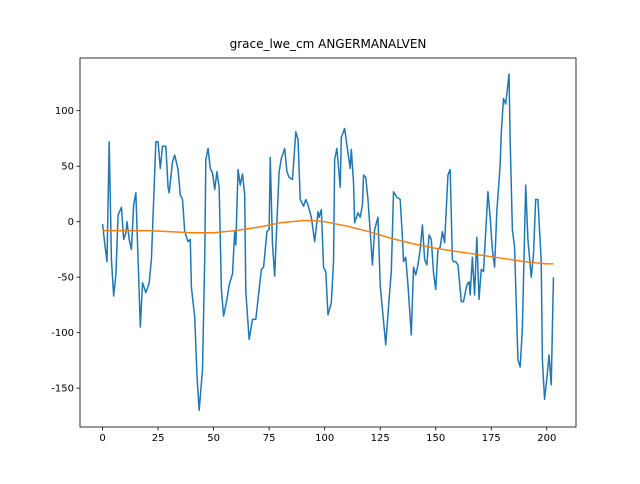 The height and width of the screenshot is (484, 640). Describe the element at coordinates (546, 438) in the screenshot. I see `x-tick-label: 200` at that location.